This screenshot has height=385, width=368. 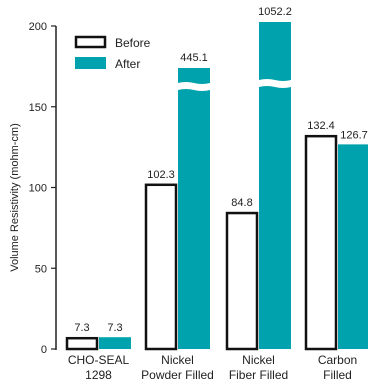 I want to click on category-label: Filled, so click(x=337, y=375).